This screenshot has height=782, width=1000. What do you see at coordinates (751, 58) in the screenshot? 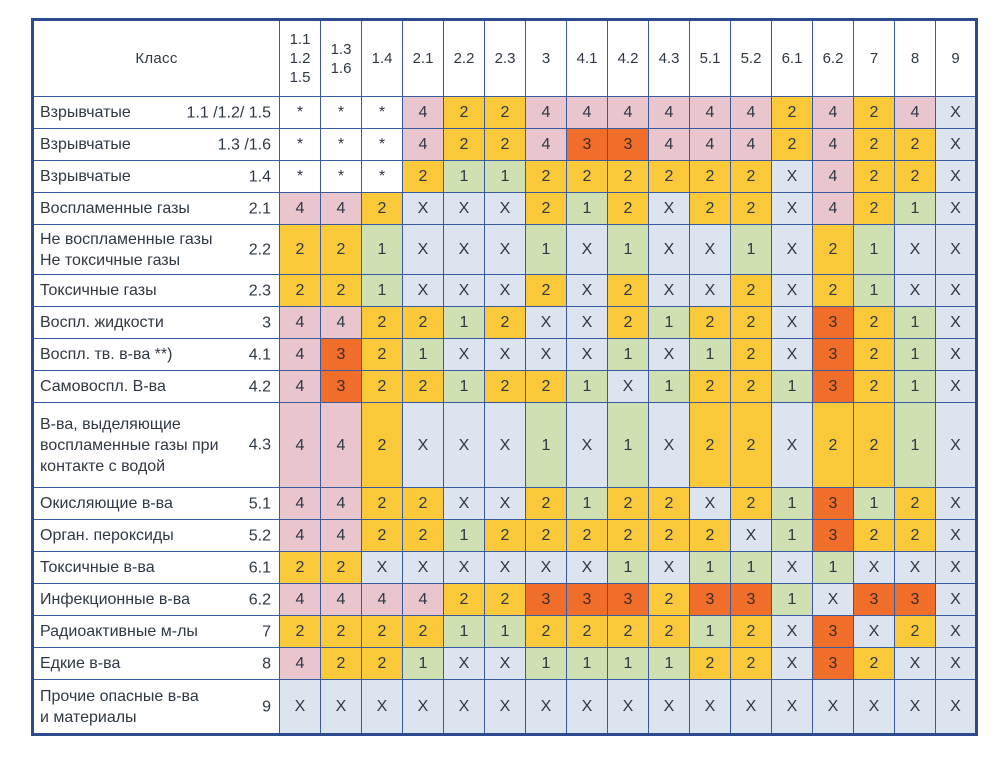
I see `column-header: 5.2` at bounding box center [751, 58].